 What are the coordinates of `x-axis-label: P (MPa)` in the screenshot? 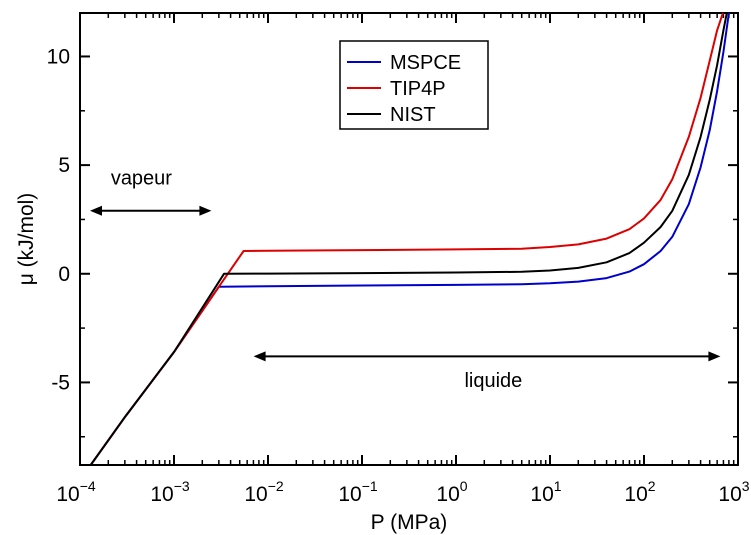 It's located at (409, 522).